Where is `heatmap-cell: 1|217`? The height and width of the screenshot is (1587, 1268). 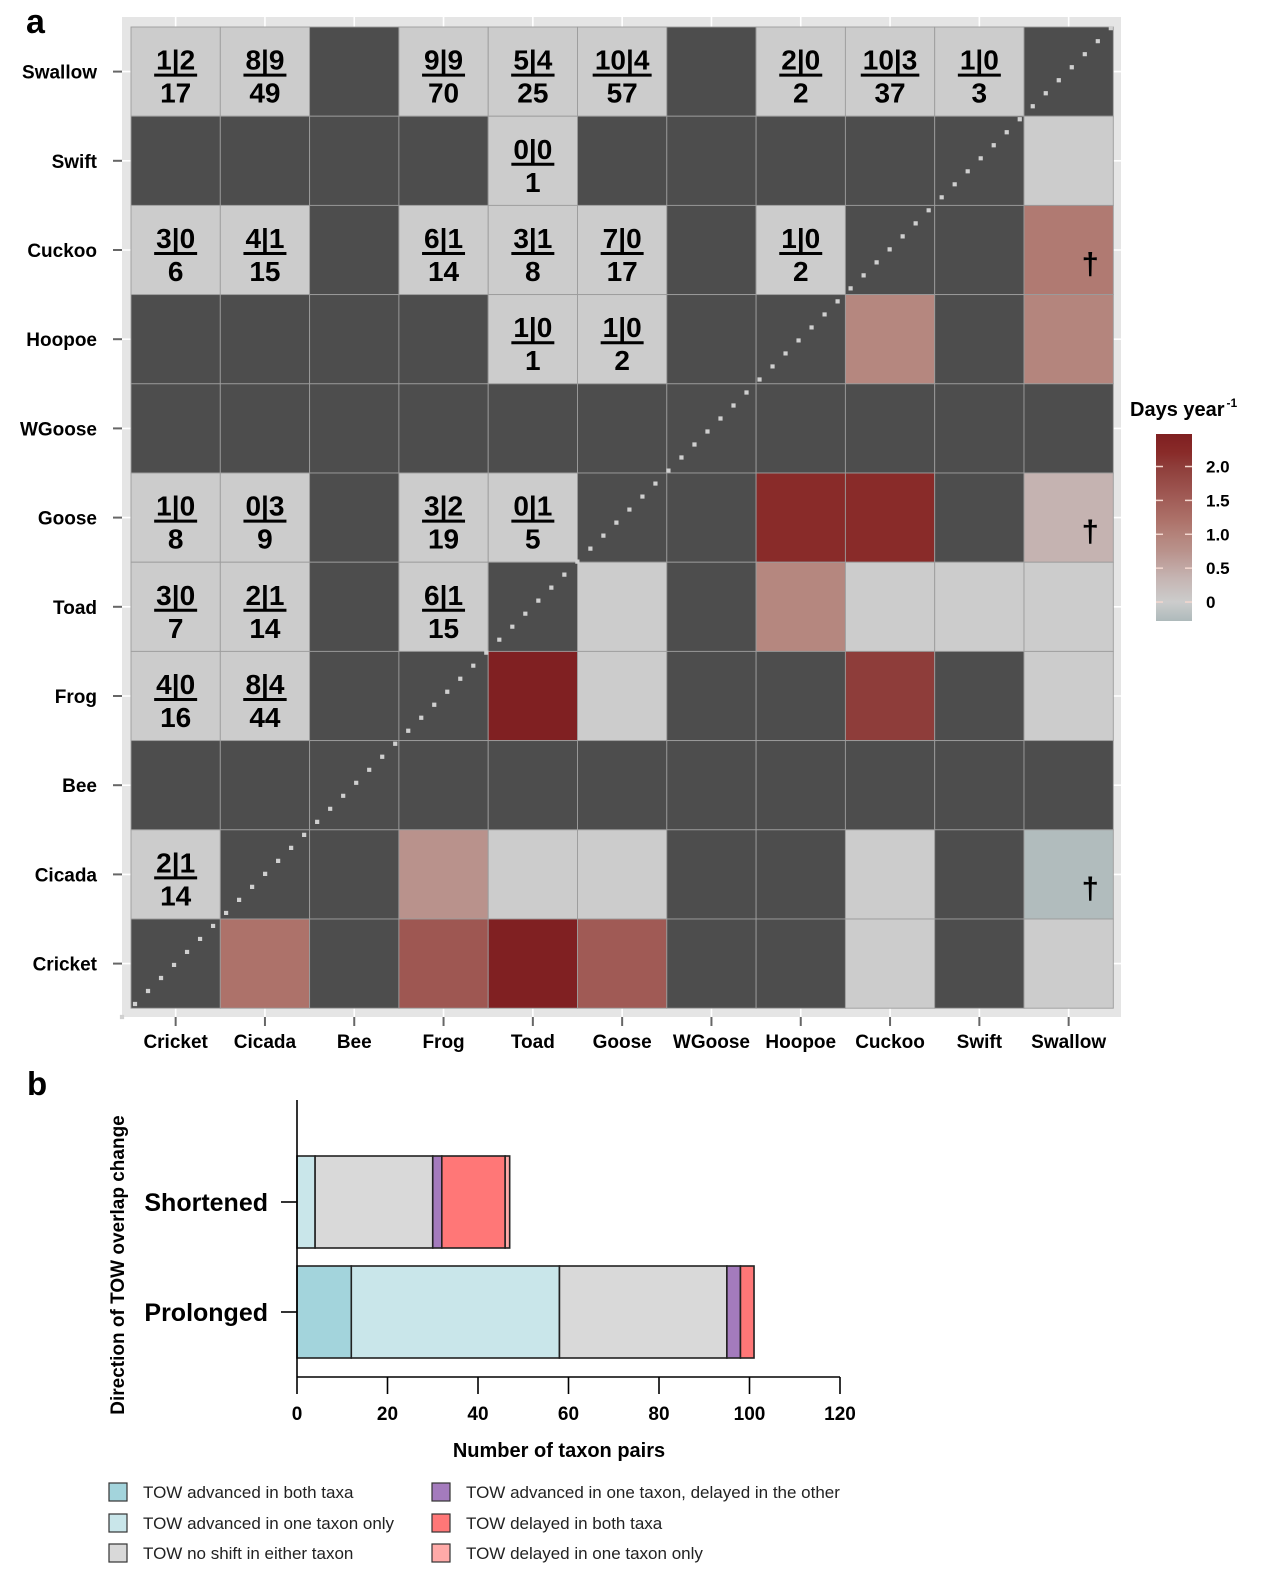 heatmap-cell: 1|217 is located at coordinates (175, 71).